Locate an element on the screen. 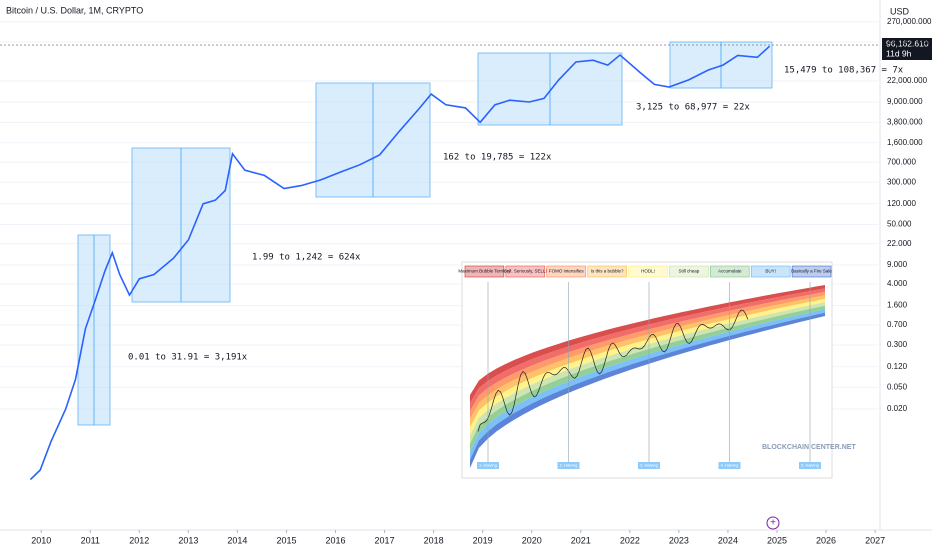  x-tick-label: 2013 is located at coordinates (188, 540).